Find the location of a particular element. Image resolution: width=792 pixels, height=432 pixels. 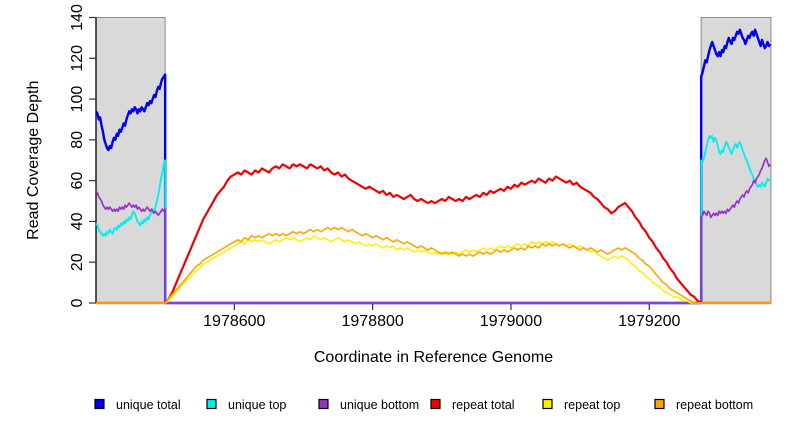

y-tick-label: 0 is located at coordinates (77, 302).